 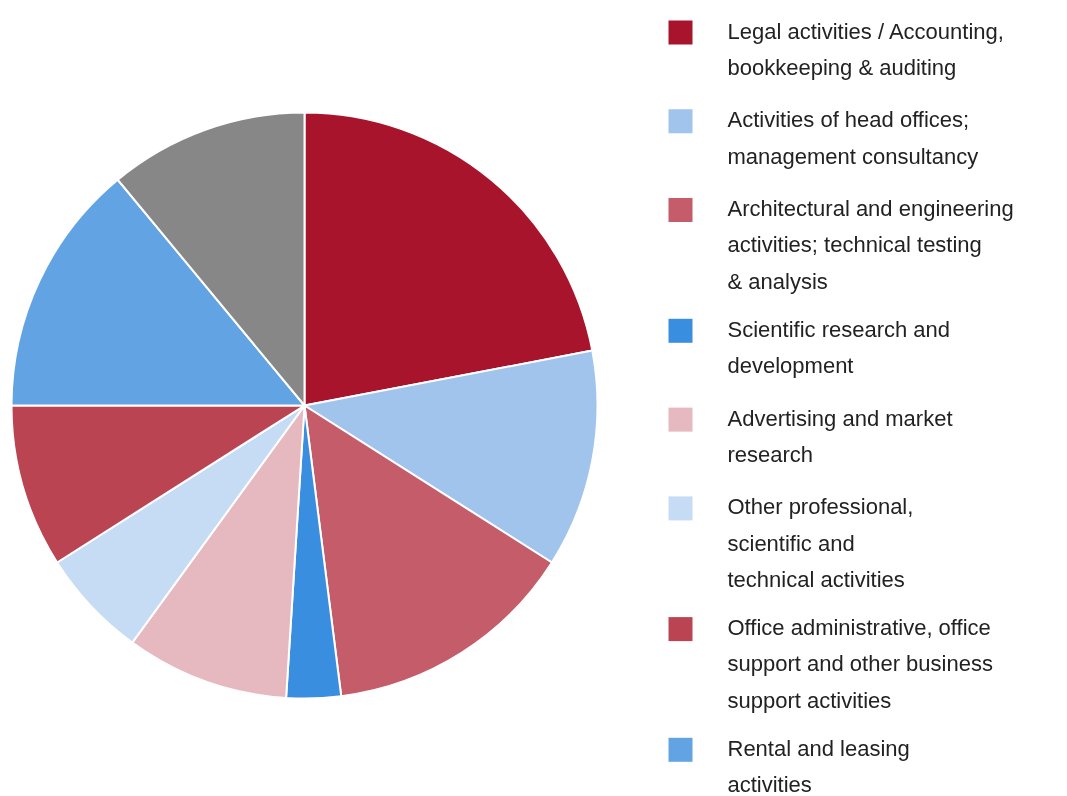 I want to click on legend-label: Advertising and market research, so click(x=840, y=436).